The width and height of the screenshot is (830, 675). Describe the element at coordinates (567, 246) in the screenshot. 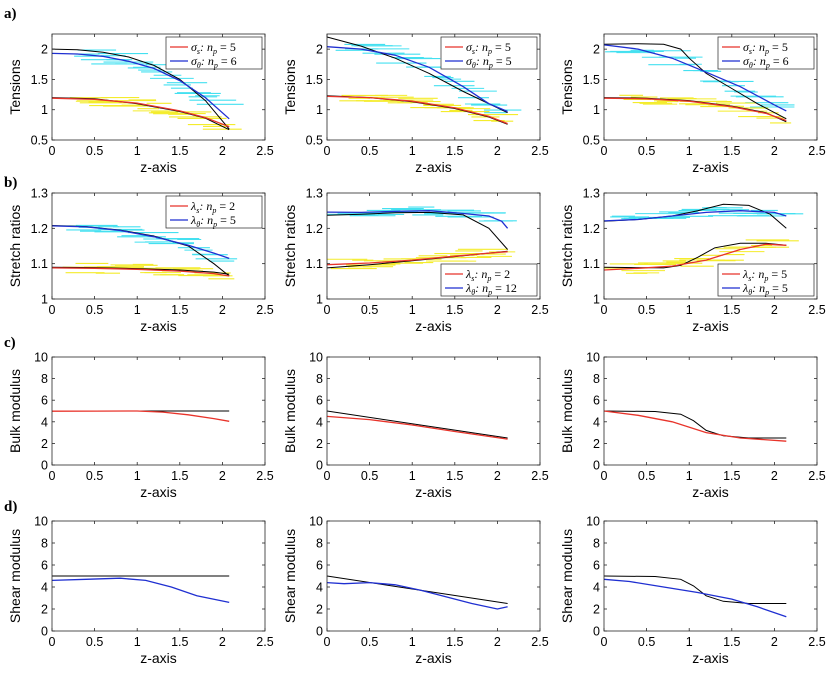

I see `y-axis-label: Stretch ratios` at that location.